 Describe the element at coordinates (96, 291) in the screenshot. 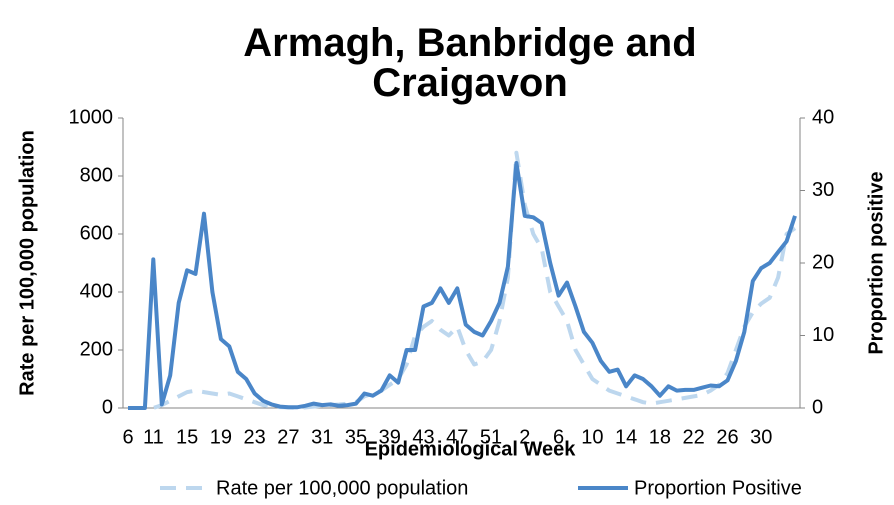

I see `y-tick-label: 400` at that location.